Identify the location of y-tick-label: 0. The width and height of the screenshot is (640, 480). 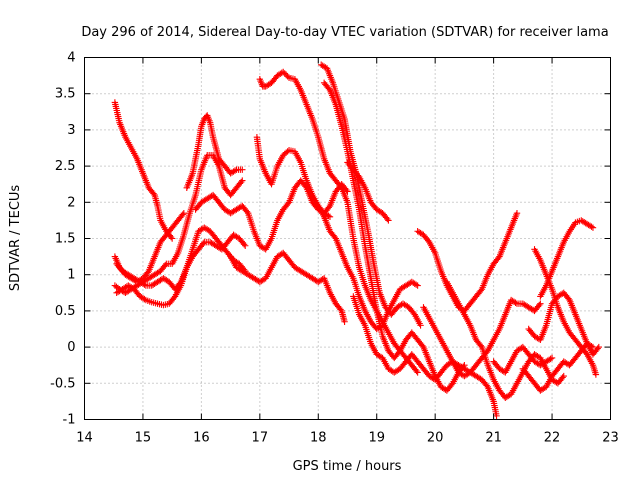
(71, 347).